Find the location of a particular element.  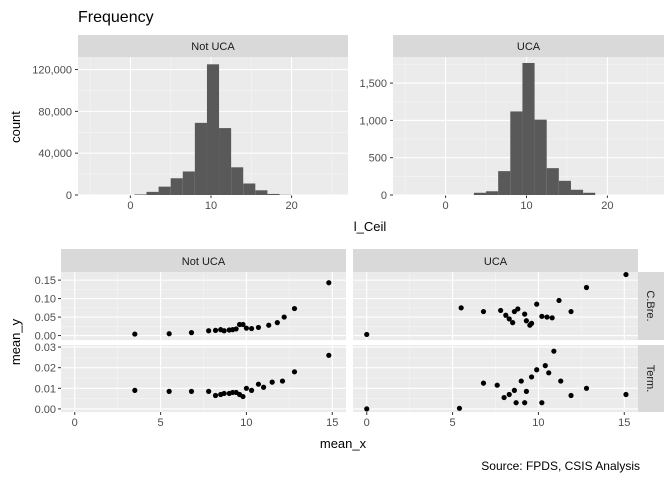

chart-title: Frequency is located at coordinates (116, 17).